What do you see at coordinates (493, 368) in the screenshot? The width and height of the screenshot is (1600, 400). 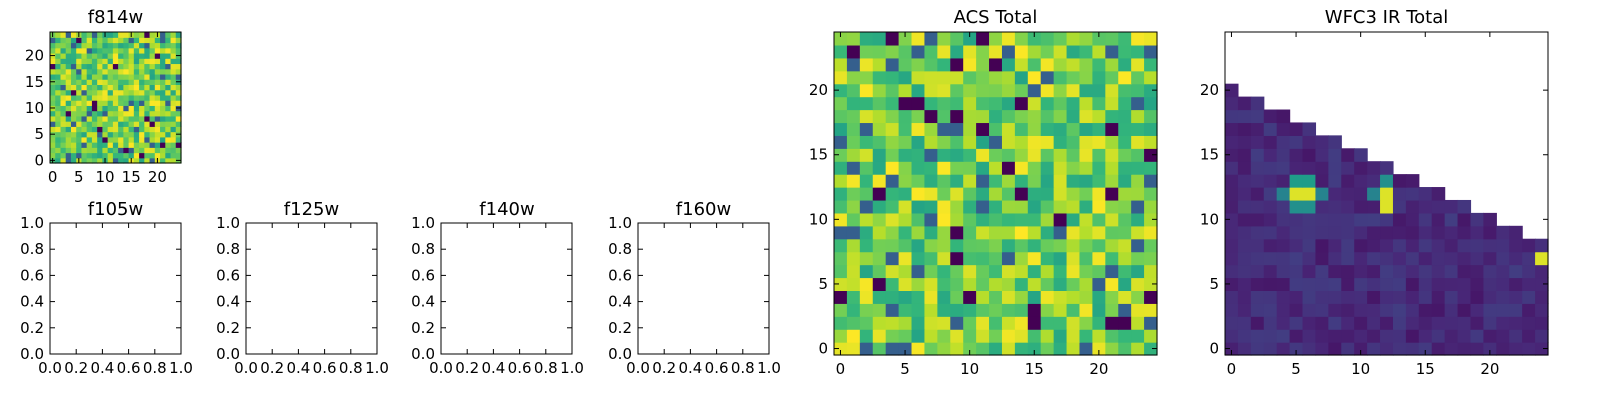 I see `x-tick-label: 0.4` at bounding box center [493, 368].